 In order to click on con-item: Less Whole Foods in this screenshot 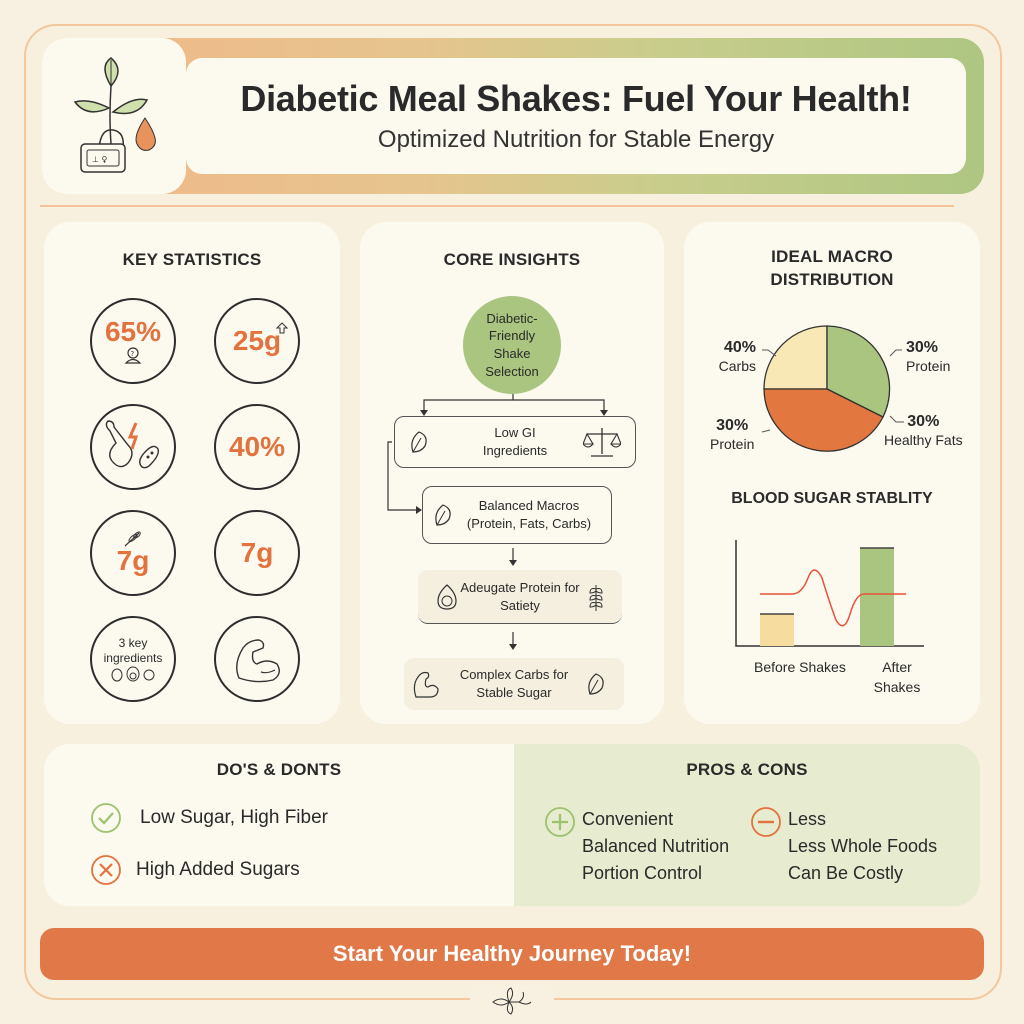, I will do `click(863, 846)`.